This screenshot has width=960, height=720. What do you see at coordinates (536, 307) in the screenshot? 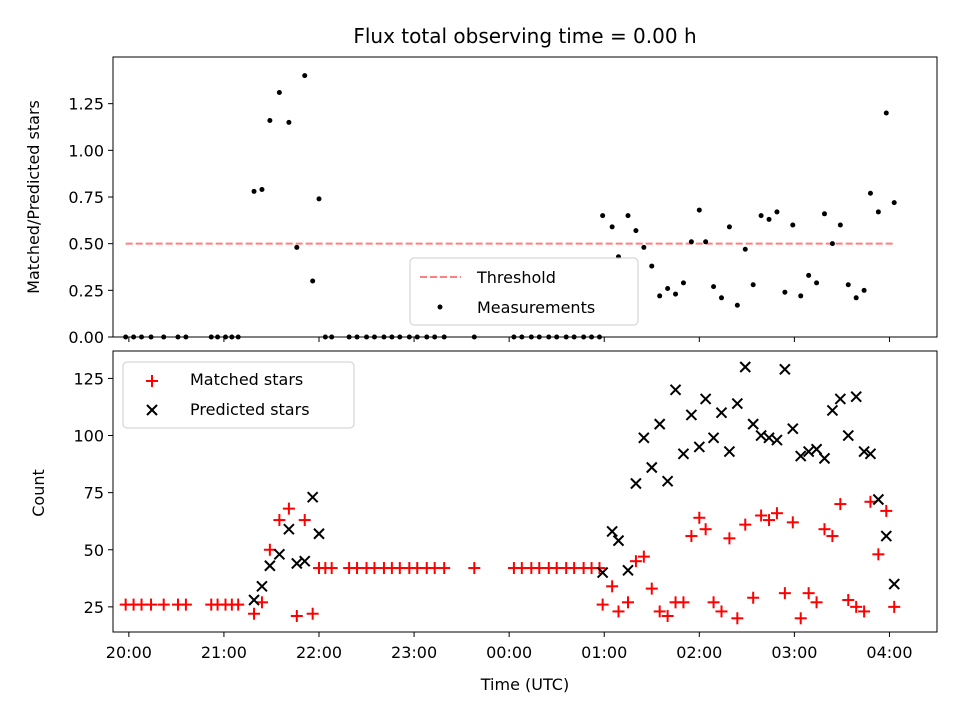
I see `legend-measurements-label: Measurements` at bounding box center [536, 307].